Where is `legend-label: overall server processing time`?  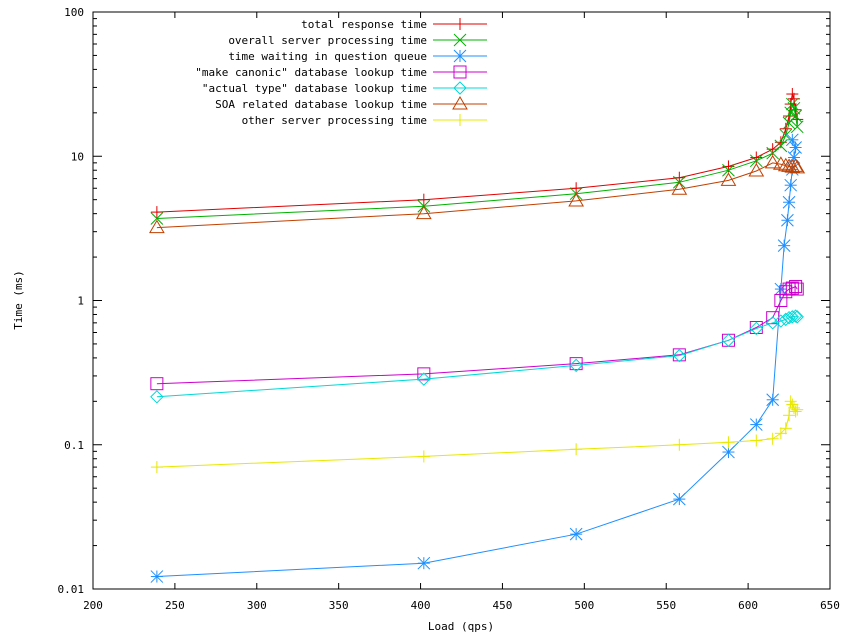 legend-label: overall server processing time is located at coordinates (327, 40).